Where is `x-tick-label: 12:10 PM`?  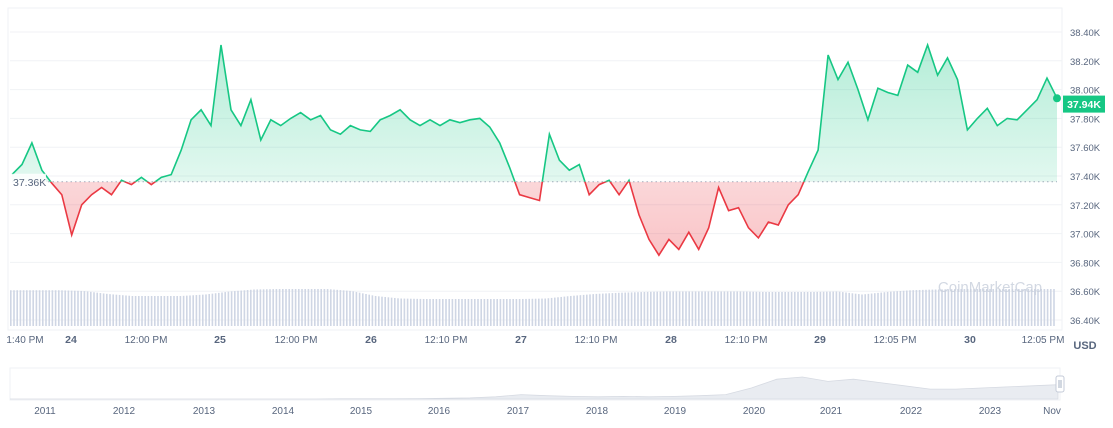 x-tick-label: 12:10 PM is located at coordinates (446, 340).